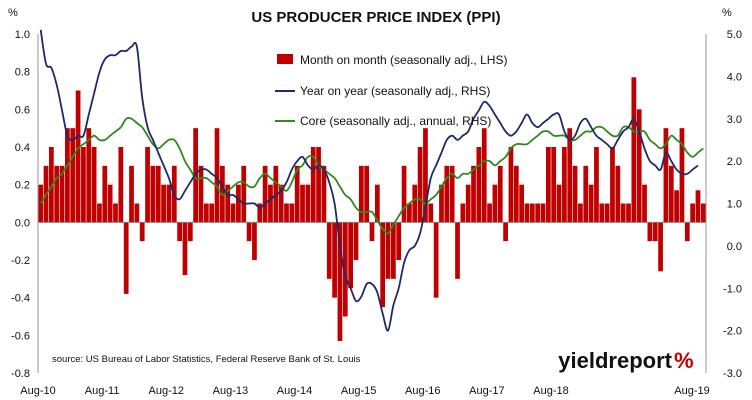  What do you see at coordinates (615, 360) in the screenshot?
I see `brand-wordmark: yieldreport` at bounding box center [615, 360].